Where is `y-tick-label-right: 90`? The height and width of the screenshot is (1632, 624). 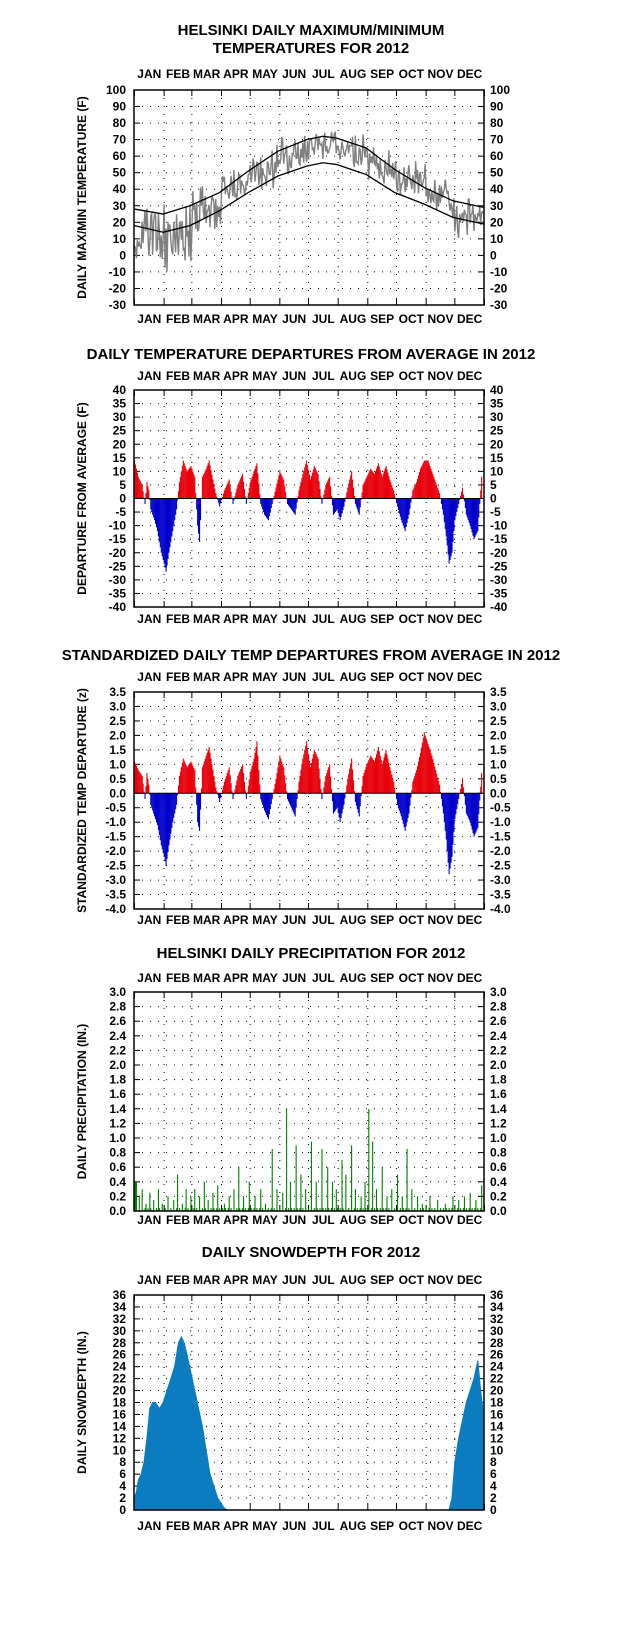
y-tick-label-right: 90 is located at coordinates (497, 107).